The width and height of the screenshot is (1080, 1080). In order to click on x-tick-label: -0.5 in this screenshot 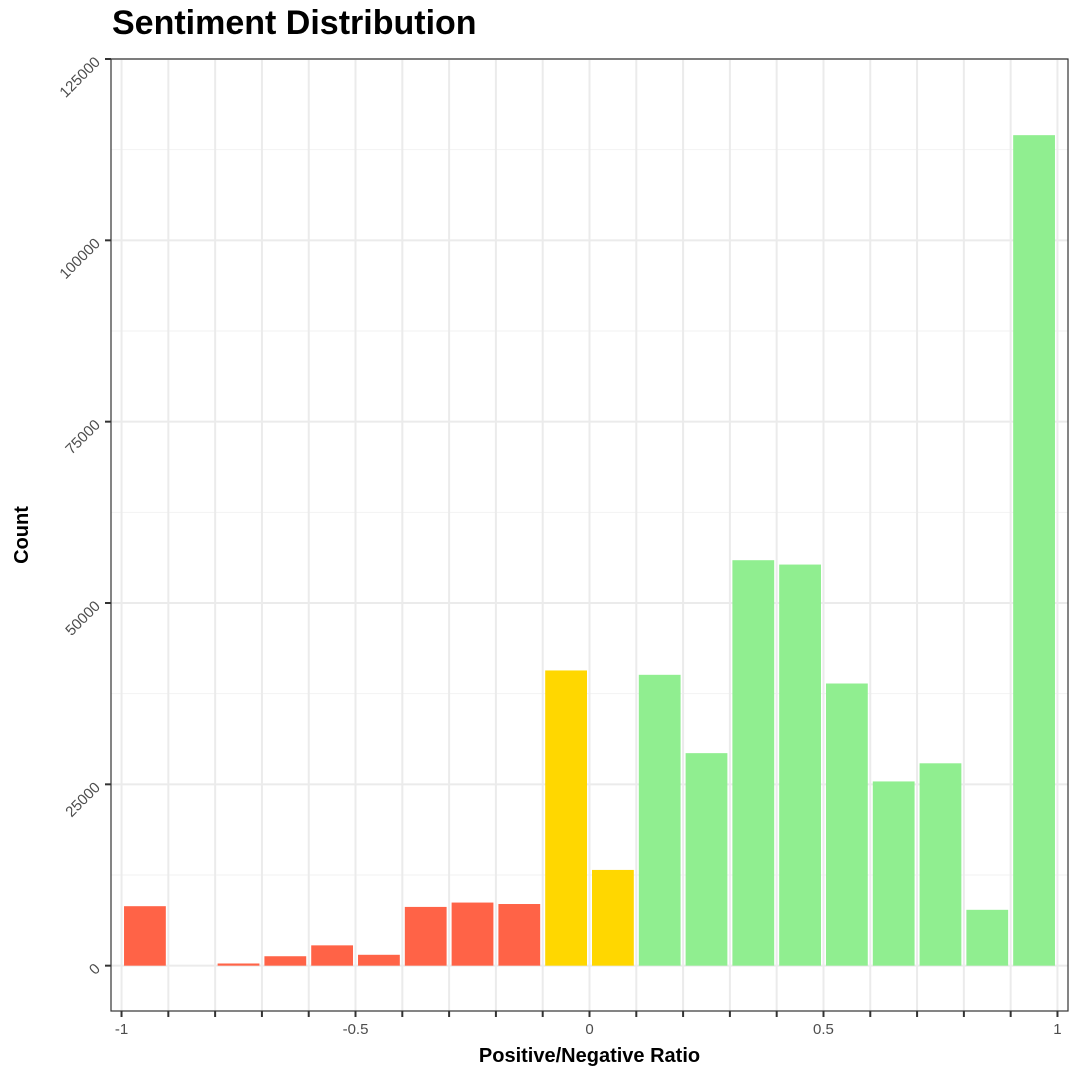, I will do `click(356, 1029)`.